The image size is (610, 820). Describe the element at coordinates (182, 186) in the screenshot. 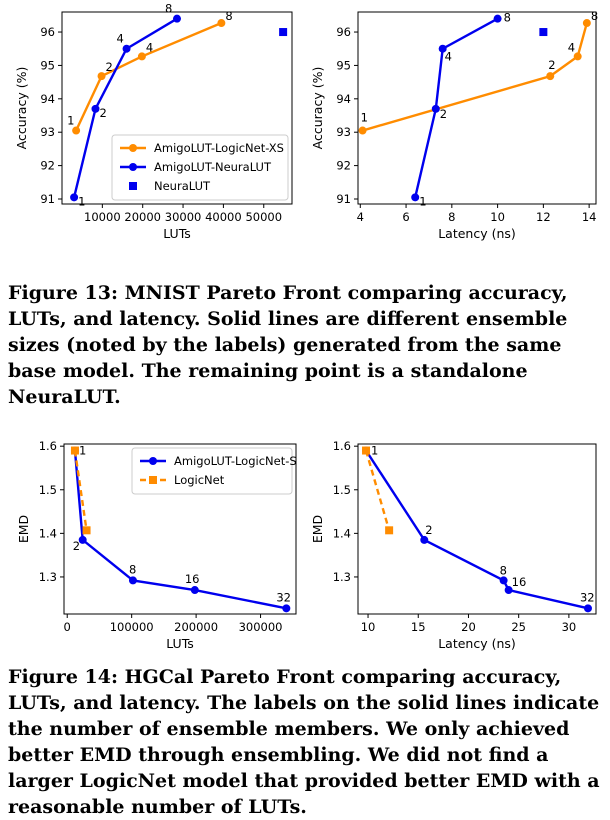

I see `legend-entry: NeuraLUT` at that location.